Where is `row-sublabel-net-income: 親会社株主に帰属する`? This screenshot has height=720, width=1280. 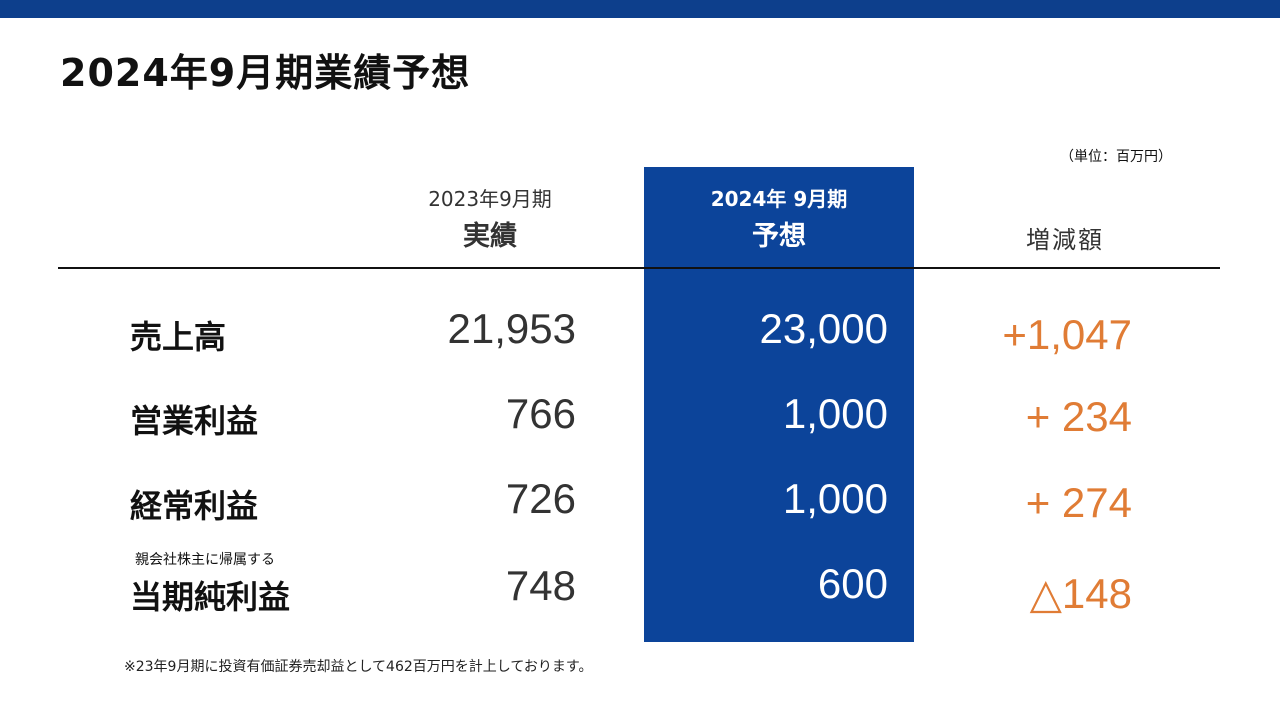
row-sublabel-net-income: 親会社株主に帰属する is located at coordinates (205, 560).